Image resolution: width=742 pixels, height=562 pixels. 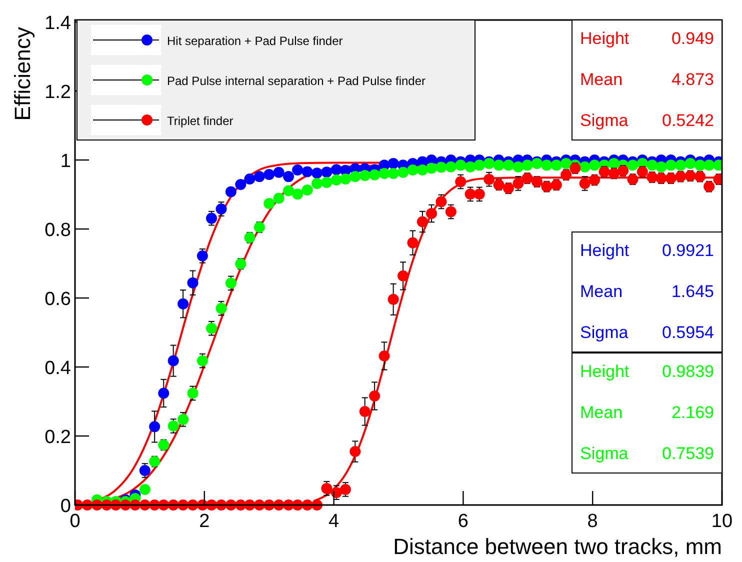 What do you see at coordinates (647, 332) in the screenshot?
I see `text: Sigma 0.5954` at bounding box center [647, 332].